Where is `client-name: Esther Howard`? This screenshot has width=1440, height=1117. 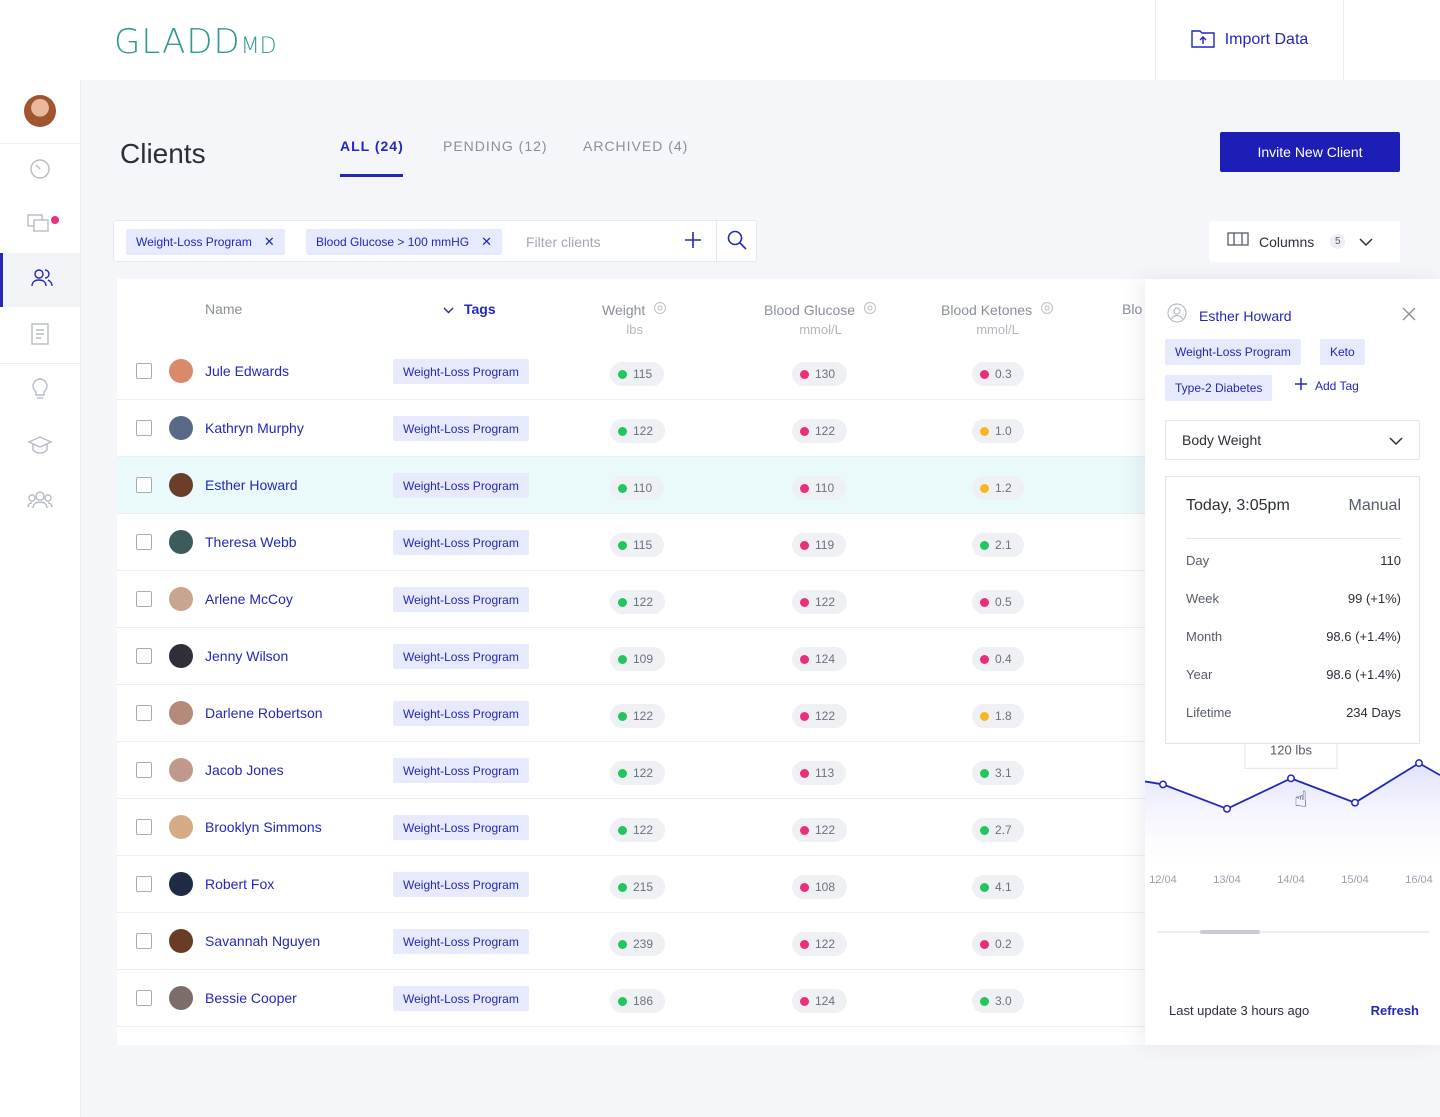 client-name: Esther Howard is located at coordinates (251, 485).